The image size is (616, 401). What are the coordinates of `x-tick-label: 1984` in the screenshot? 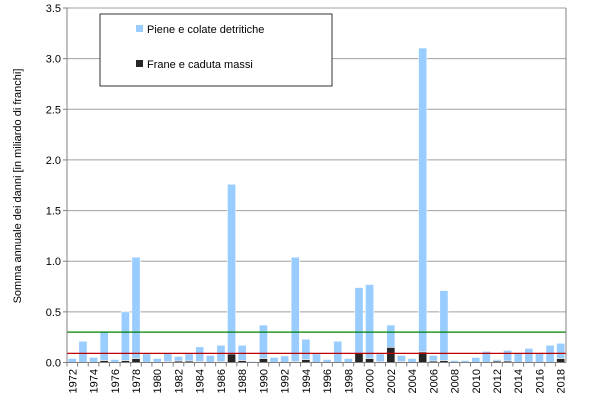 It's located at (201, 381).